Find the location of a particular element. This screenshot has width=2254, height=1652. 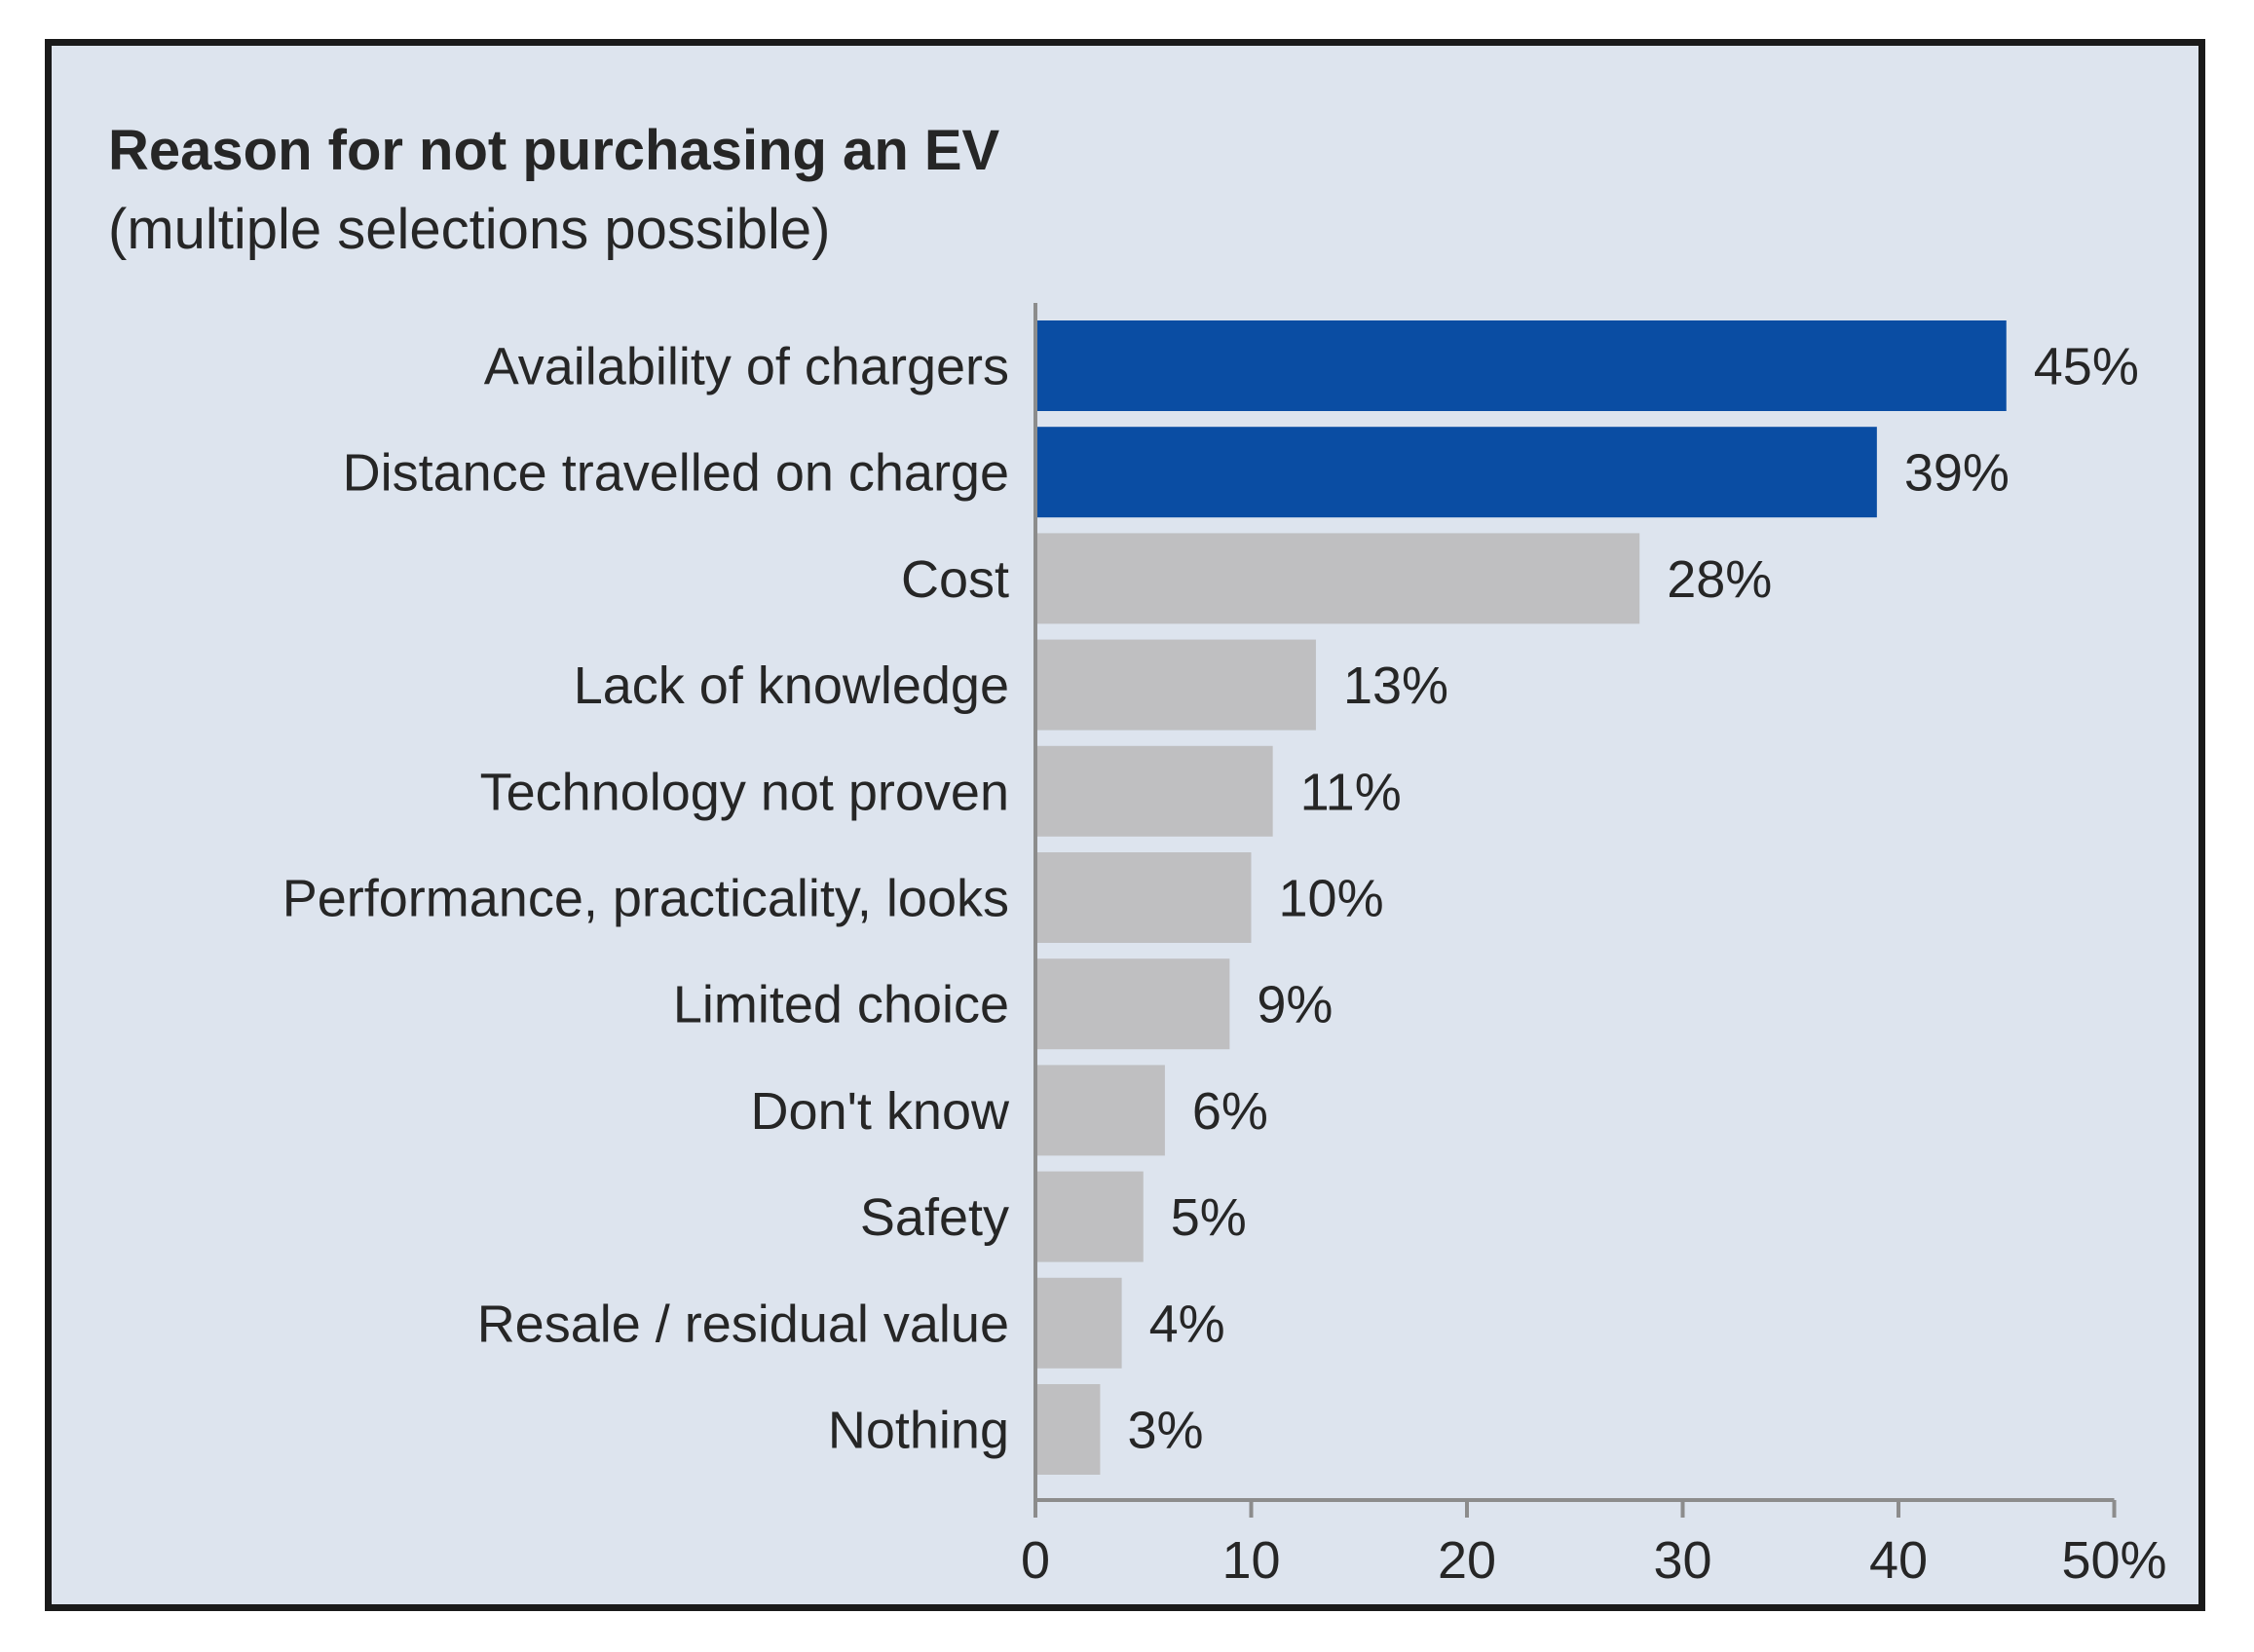

data-label: 5% is located at coordinates (1209, 1217).